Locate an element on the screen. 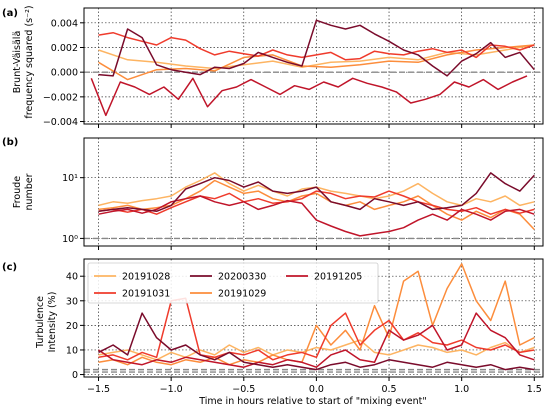 The height and width of the screenshot is (412, 550). x-tick-label: −1.0 is located at coordinates (171, 389).